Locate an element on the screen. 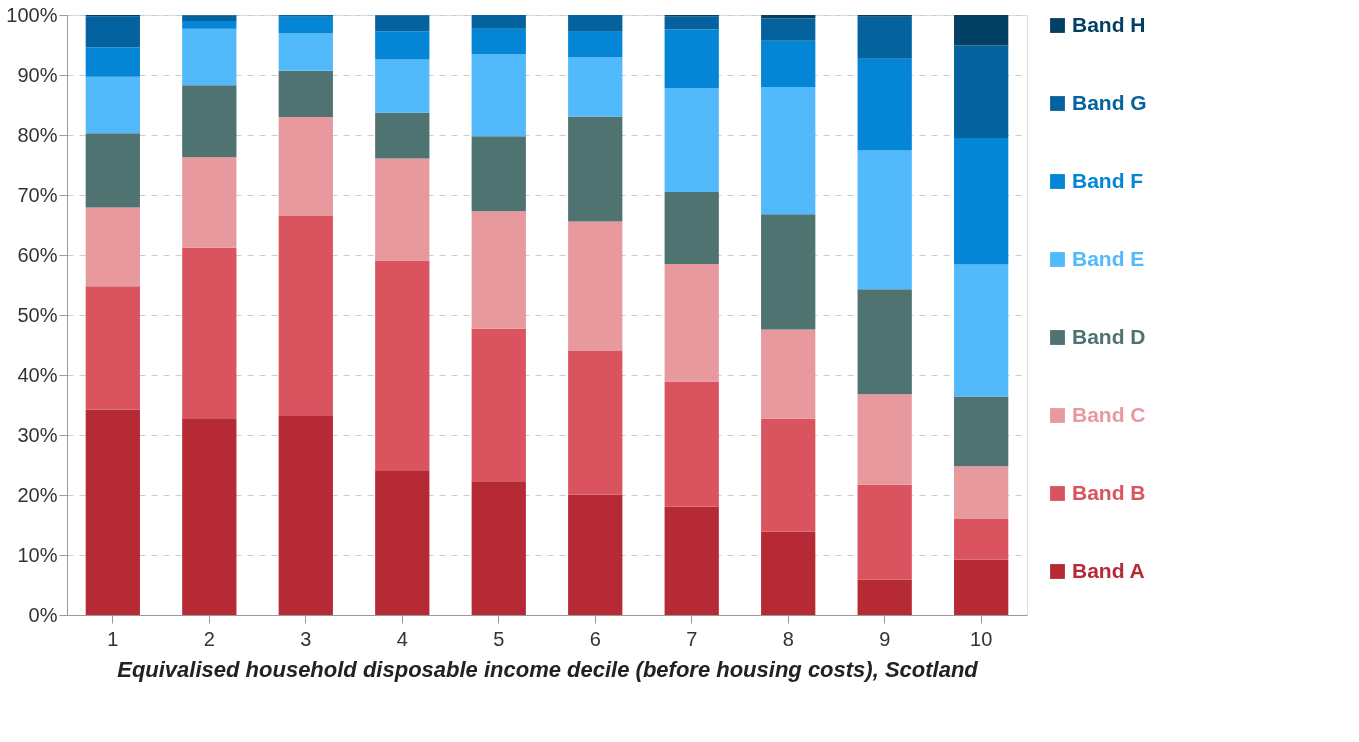  y-tick-label: 60% is located at coordinates (37, 254).